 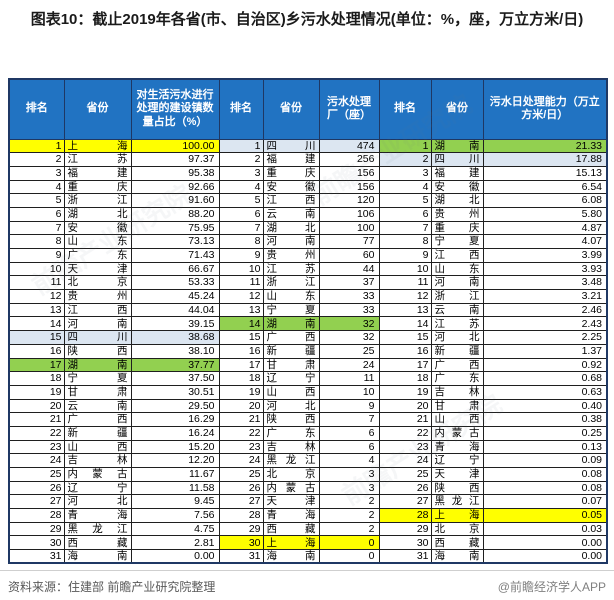 What do you see at coordinates (241, 460) in the screenshot?
I see `rank-cell-g2: 24` at bounding box center [241, 460].